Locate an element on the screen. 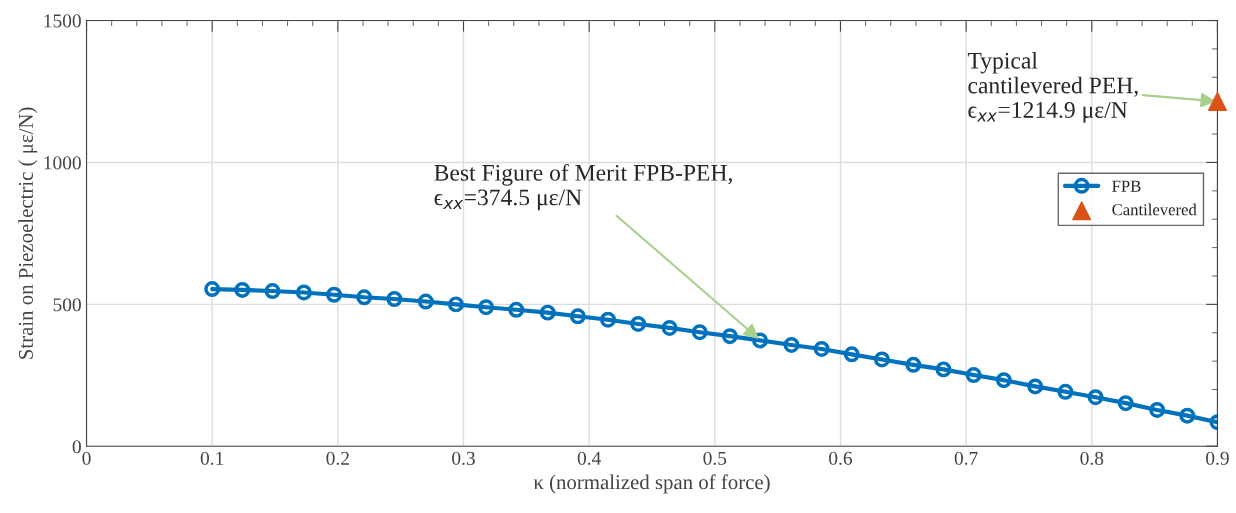  legend-label: FPB is located at coordinates (1126, 186).